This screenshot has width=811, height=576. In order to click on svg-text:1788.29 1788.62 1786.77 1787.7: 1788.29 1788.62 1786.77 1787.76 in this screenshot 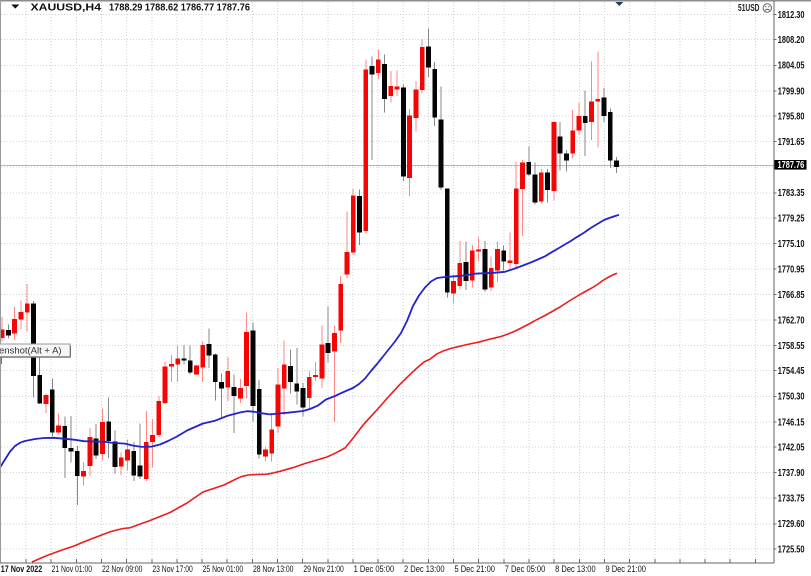, I will do `click(179, 8)`.